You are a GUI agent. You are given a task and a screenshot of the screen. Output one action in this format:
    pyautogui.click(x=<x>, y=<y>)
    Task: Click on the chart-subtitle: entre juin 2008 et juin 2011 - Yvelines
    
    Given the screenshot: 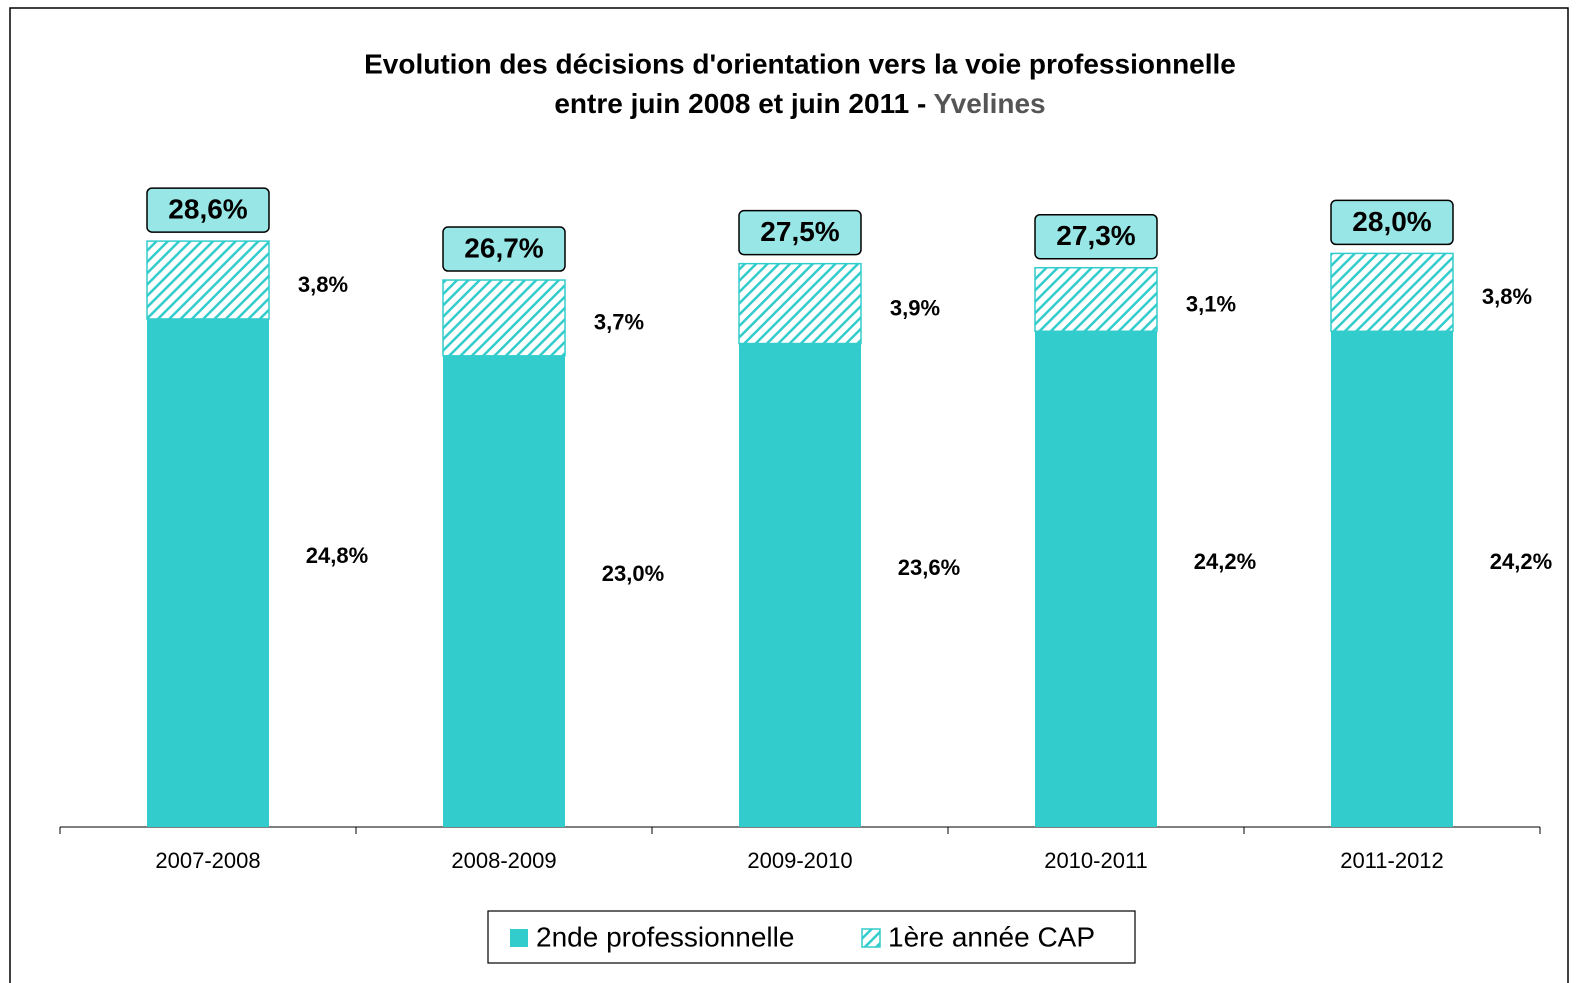 What is the action you would take?
    pyautogui.click(x=799, y=103)
    